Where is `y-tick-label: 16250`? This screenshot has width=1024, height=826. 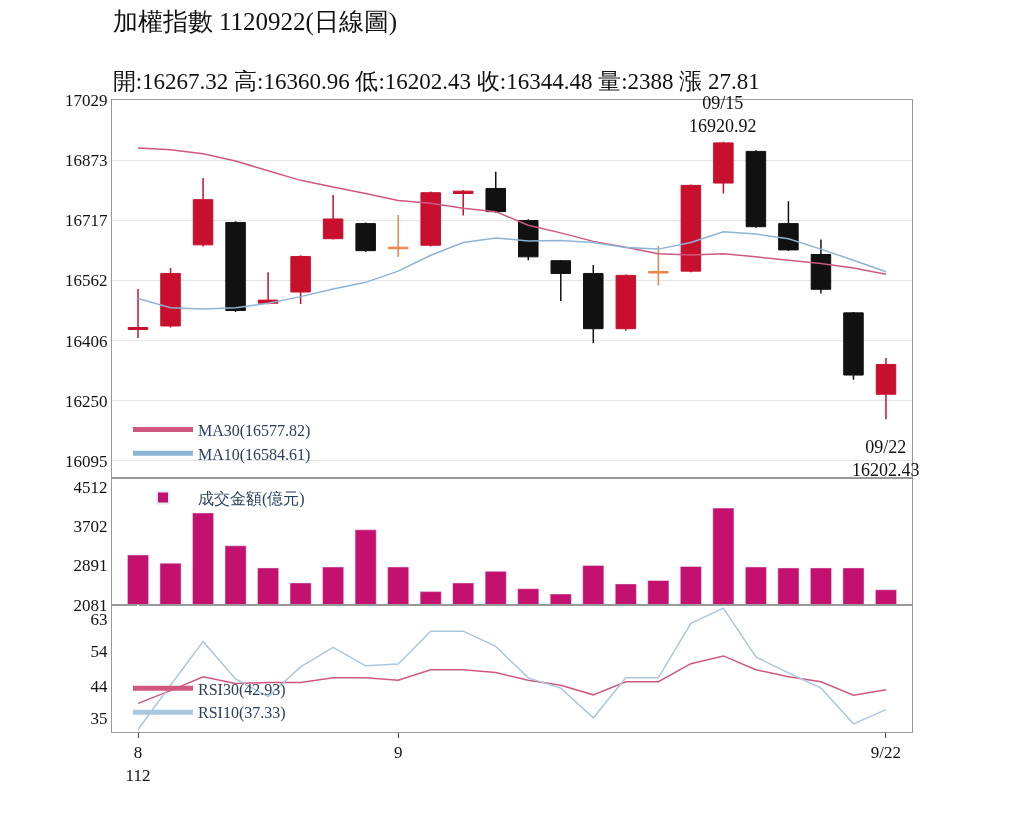
y-tick-label: 16250 is located at coordinates (86, 401).